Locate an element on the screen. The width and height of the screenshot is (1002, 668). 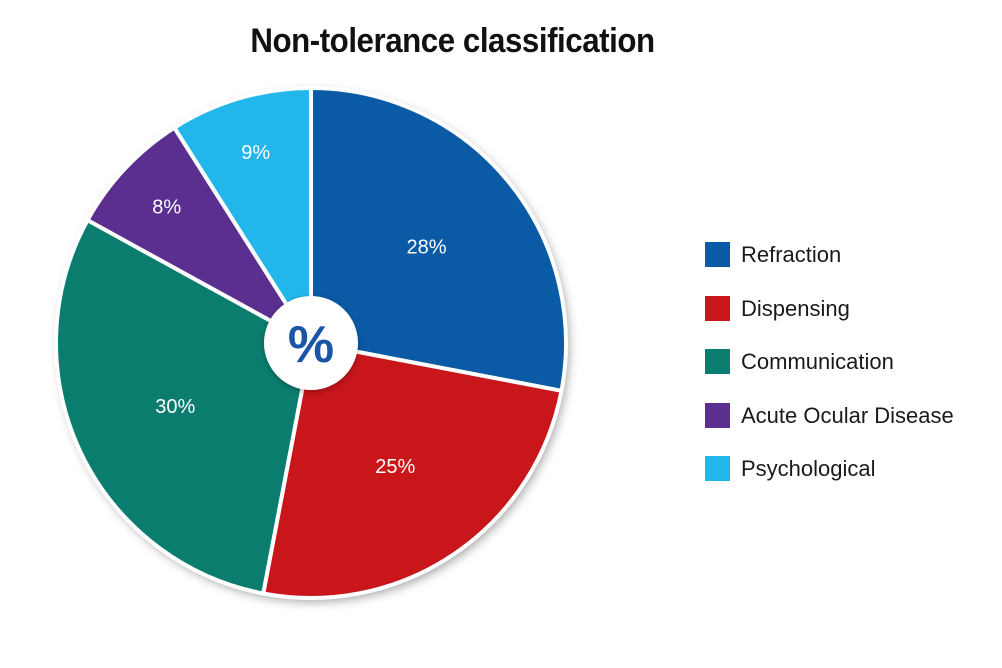
center-badge is located at coordinates (311, 343).